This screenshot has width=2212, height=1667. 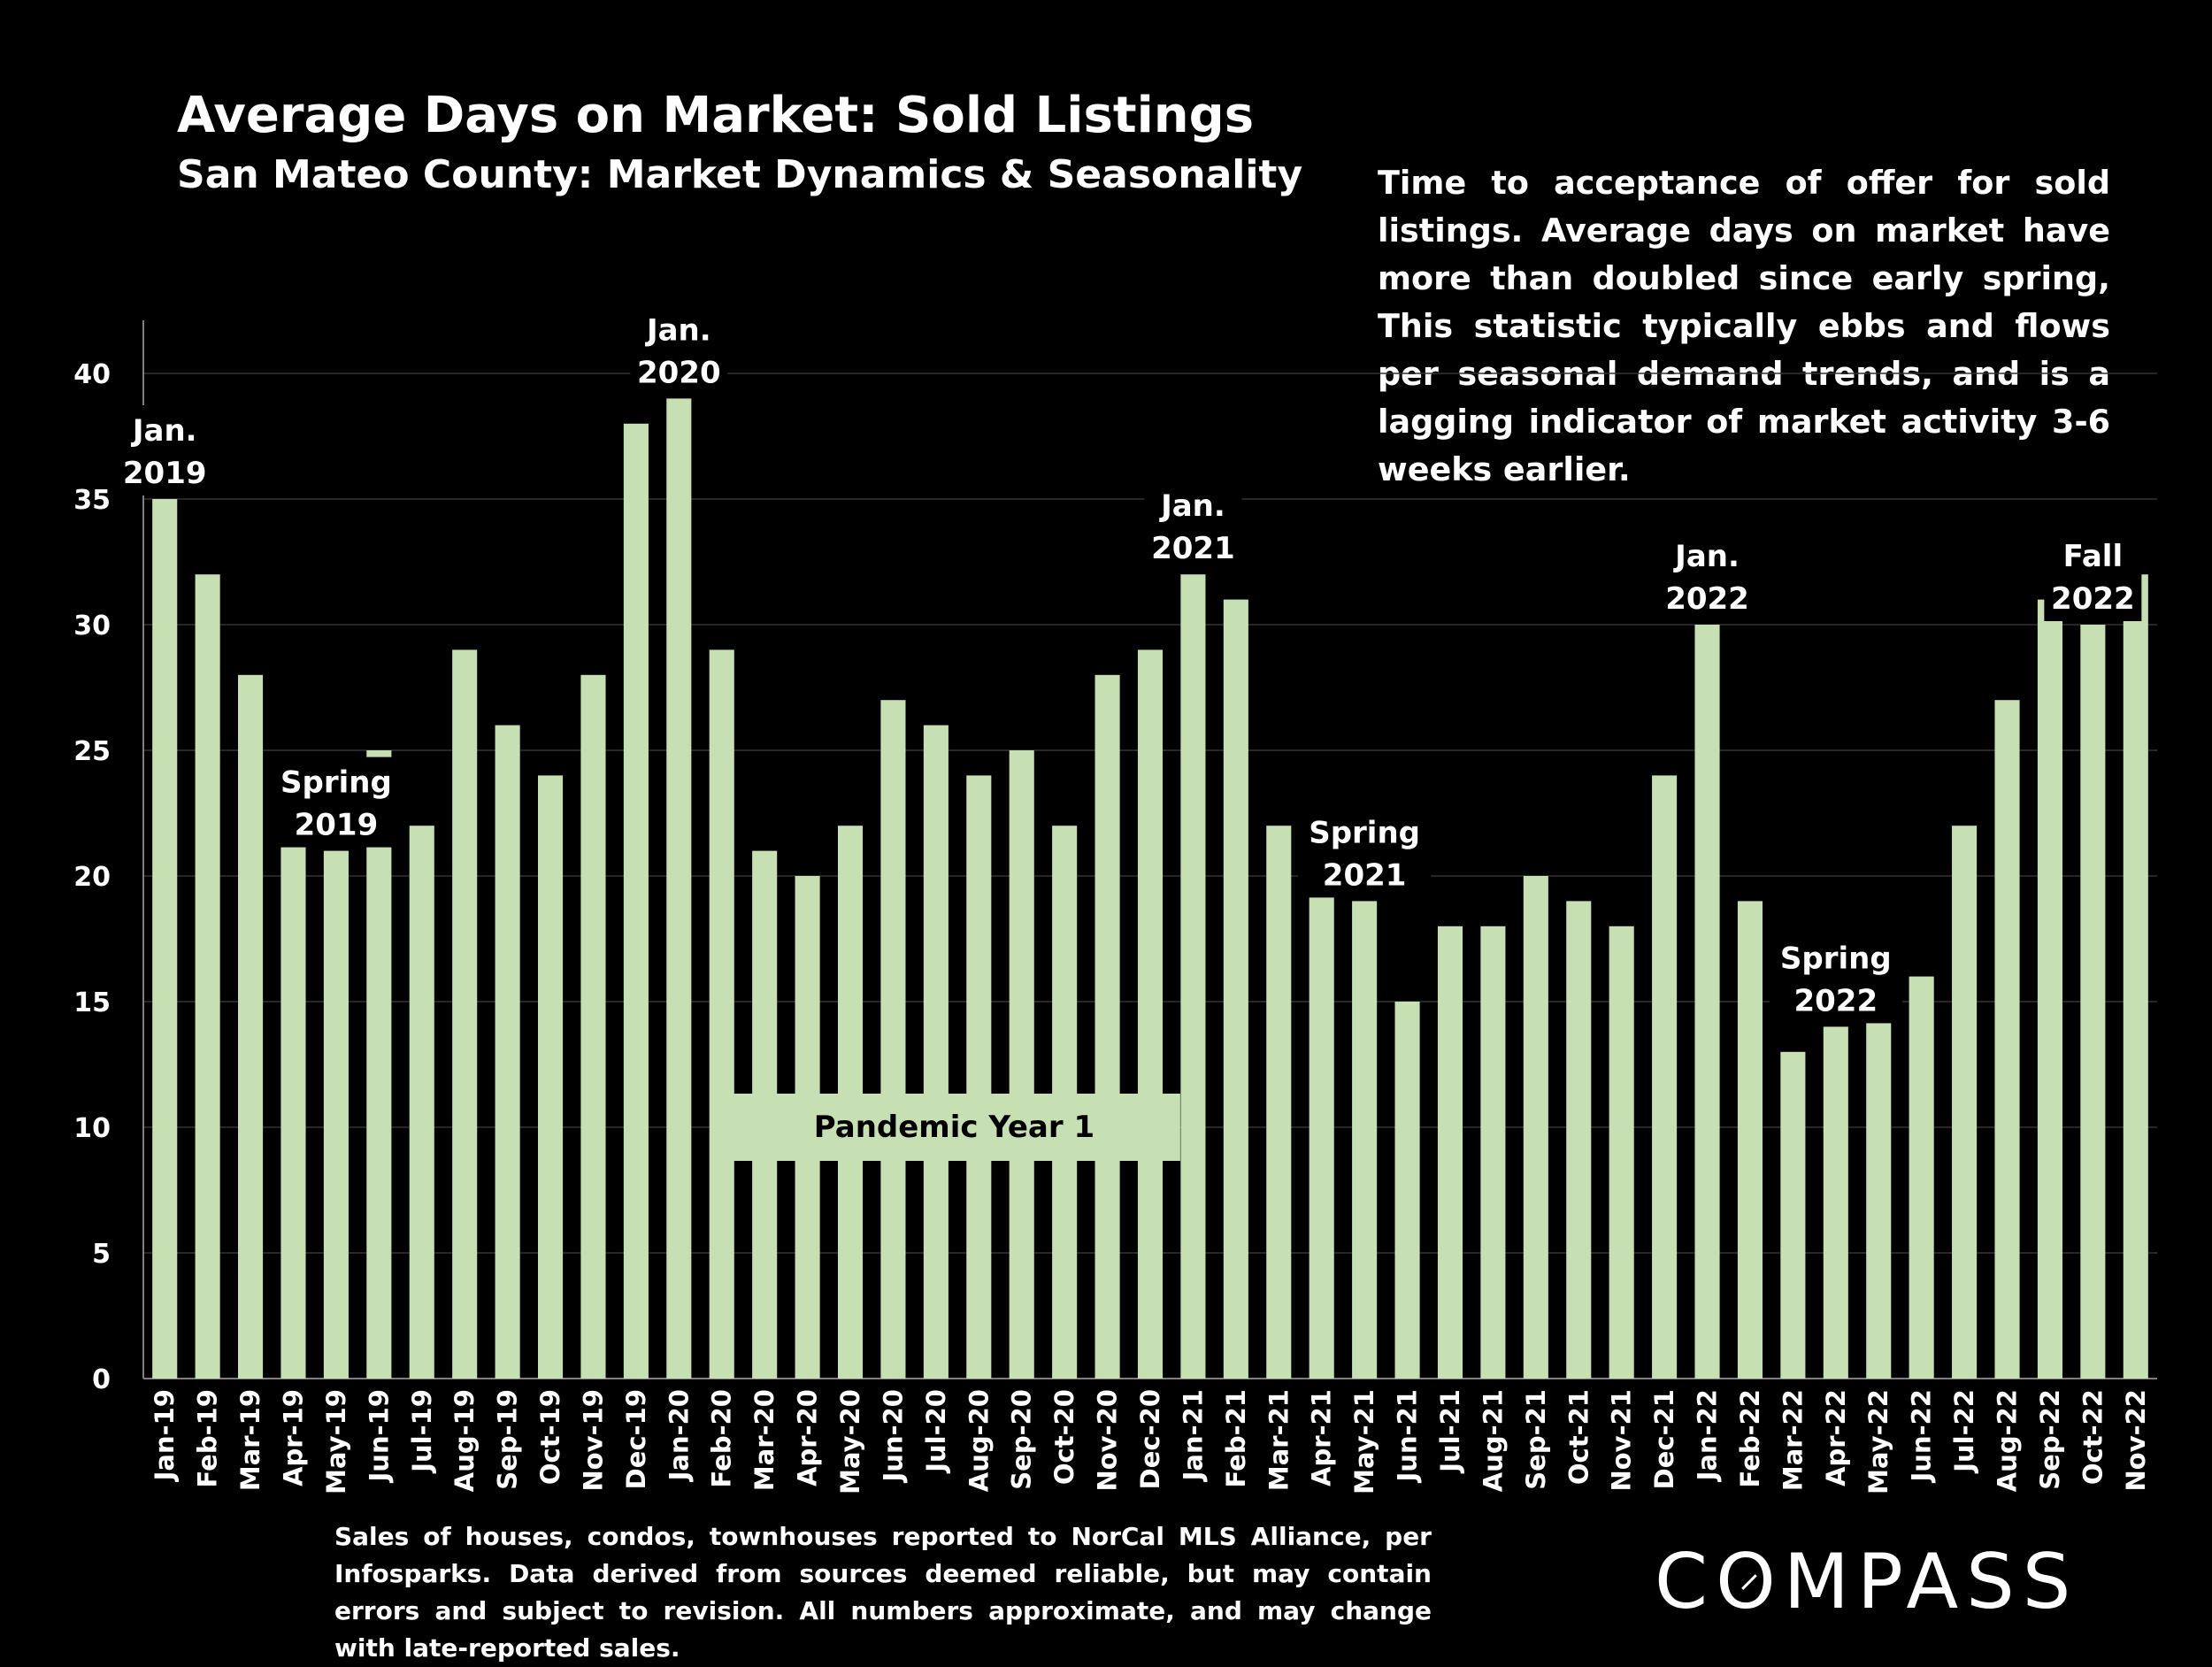 What do you see at coordinates (422, 1431) in the screenshot?
I see `x-tick-label: Jul-19` at bounding box center [422, 1431].